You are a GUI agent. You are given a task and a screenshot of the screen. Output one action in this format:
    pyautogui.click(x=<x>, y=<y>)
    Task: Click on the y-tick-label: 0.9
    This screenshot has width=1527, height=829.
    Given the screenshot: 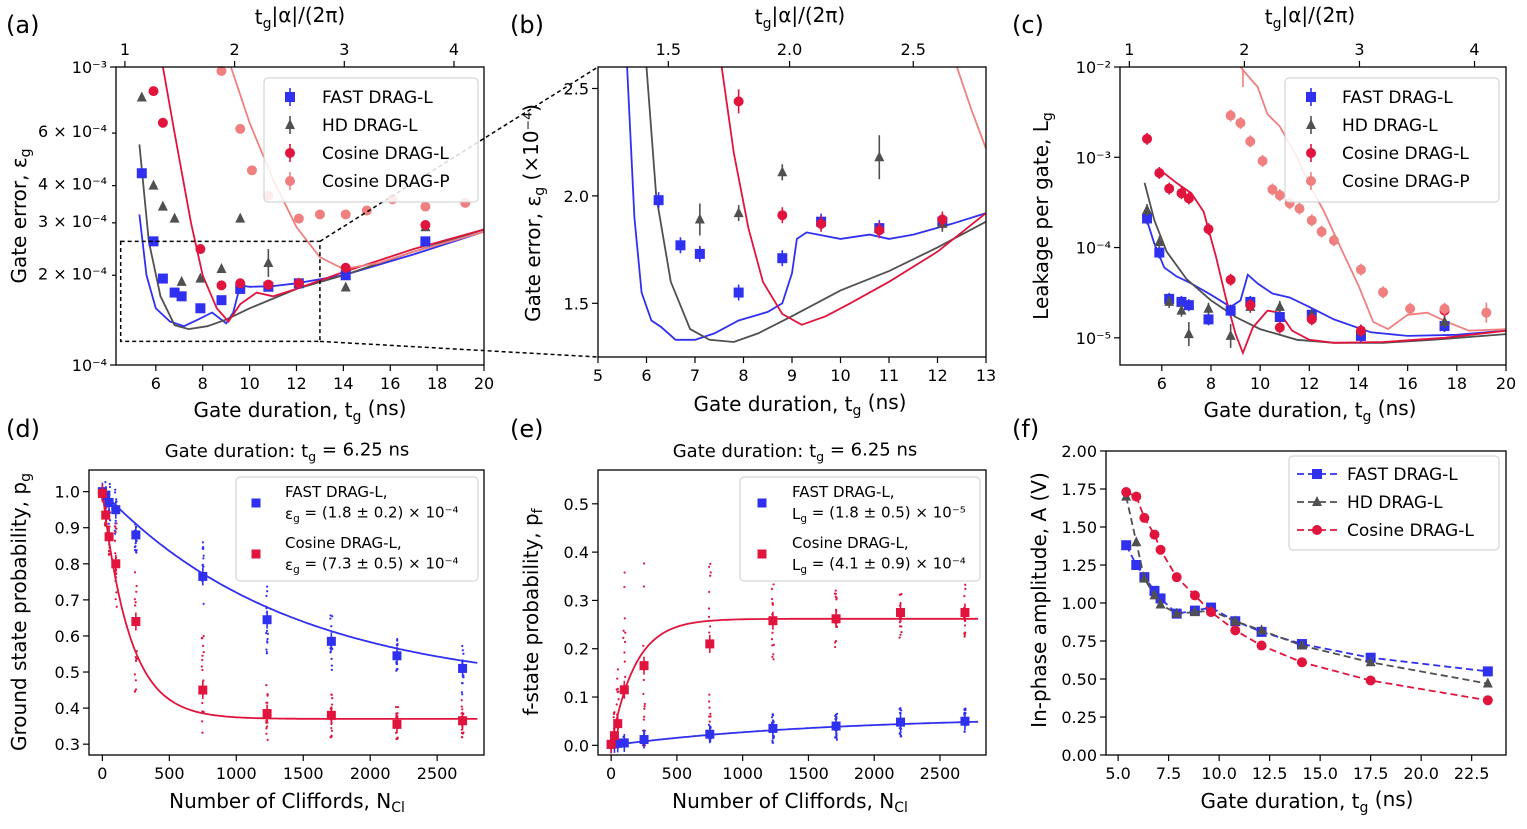 What is the action you would take?
    pyautogui.click(x=67, y=528)
    